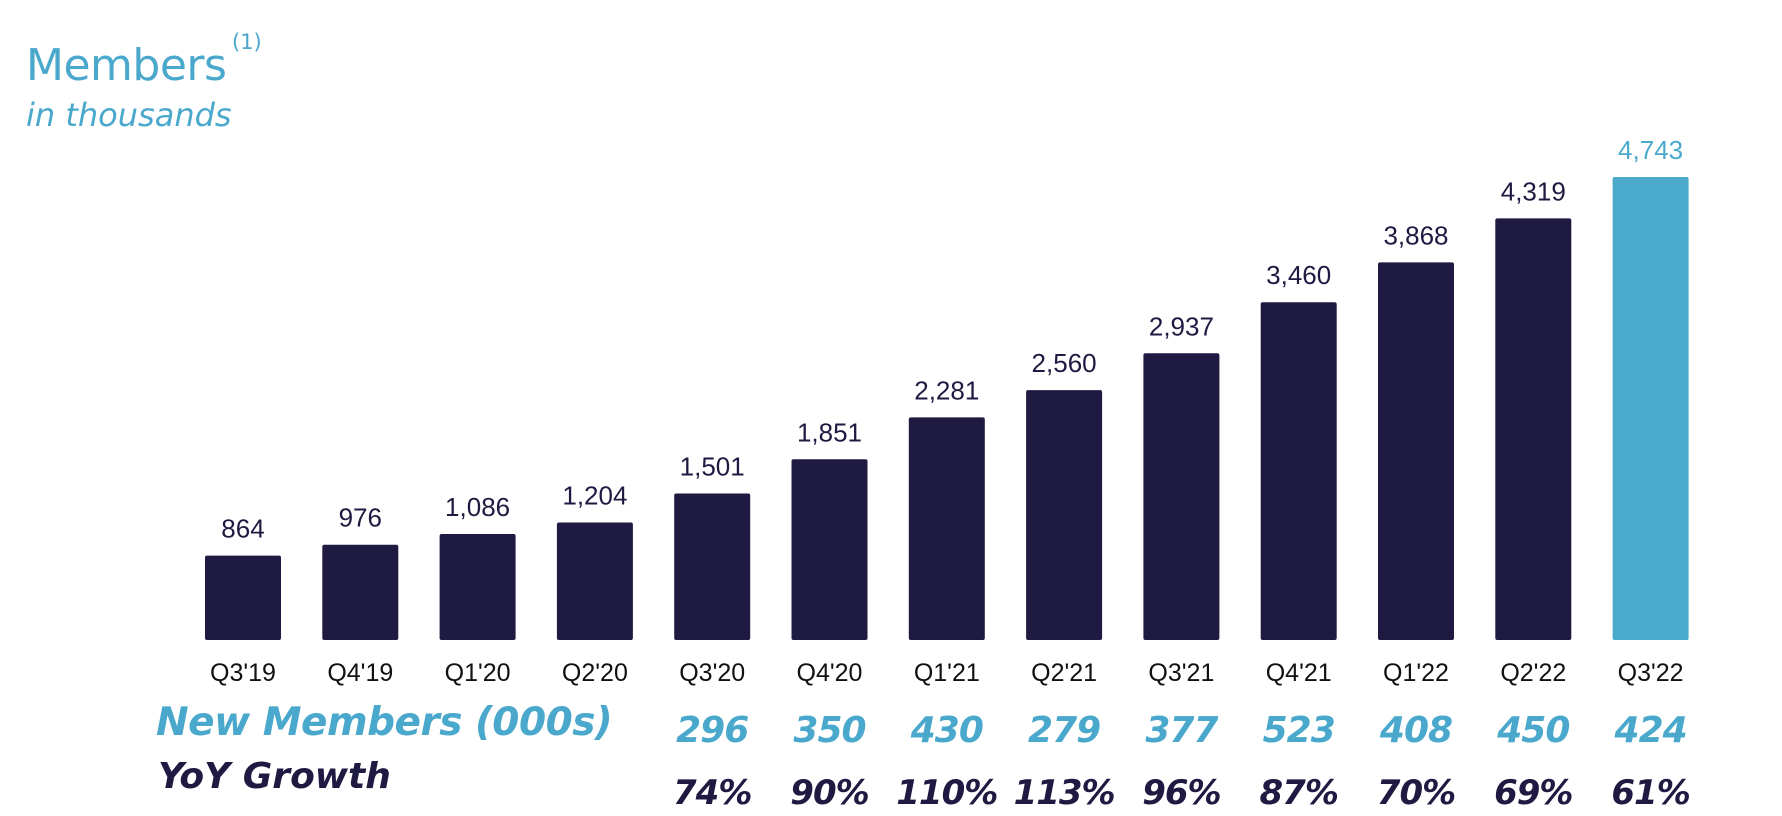  What do you see at coordinates (1299, 793) in the screenshot?
I see `yoy-growth-value: 87%` at bounding box center [1299, 793].